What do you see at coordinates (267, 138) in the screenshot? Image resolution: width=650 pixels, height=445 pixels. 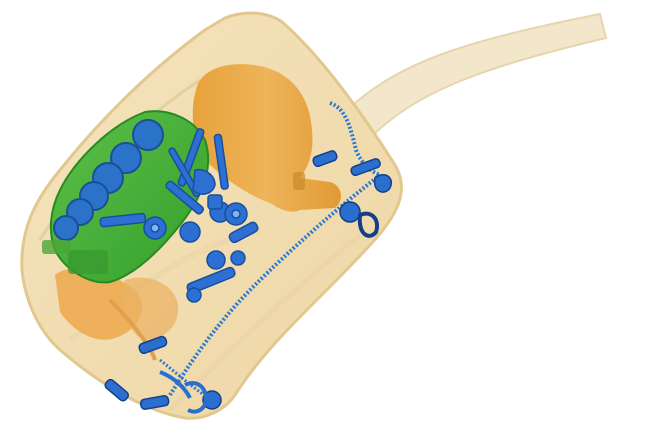 I see `bottle-icon` at bounding box center [267, 138].